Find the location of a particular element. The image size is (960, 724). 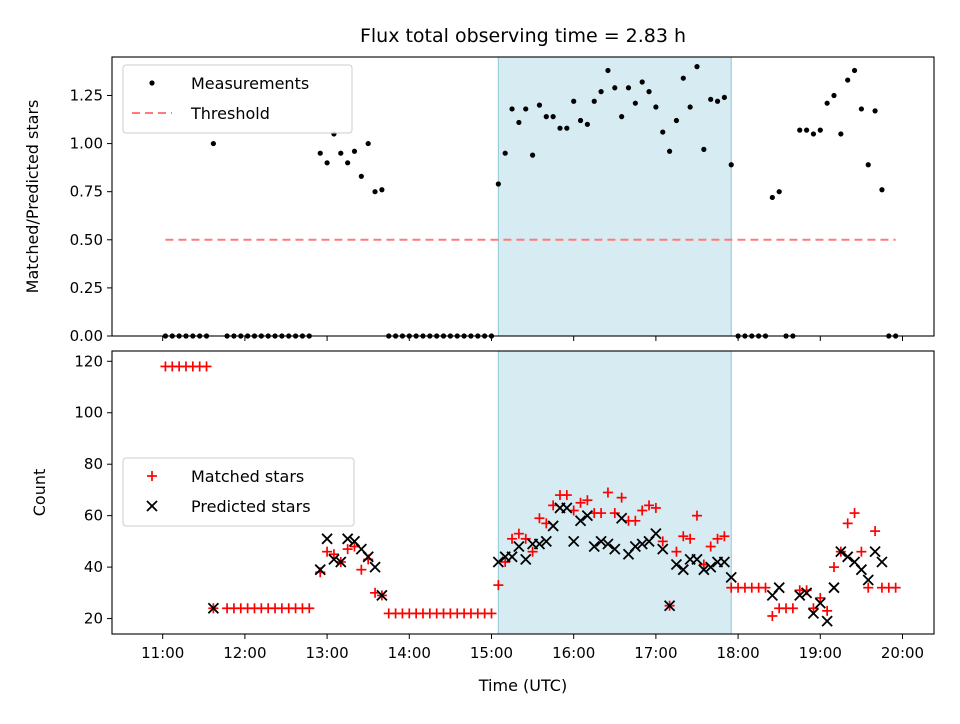

legend-label: Measurements is located at coordinates (250, 83).